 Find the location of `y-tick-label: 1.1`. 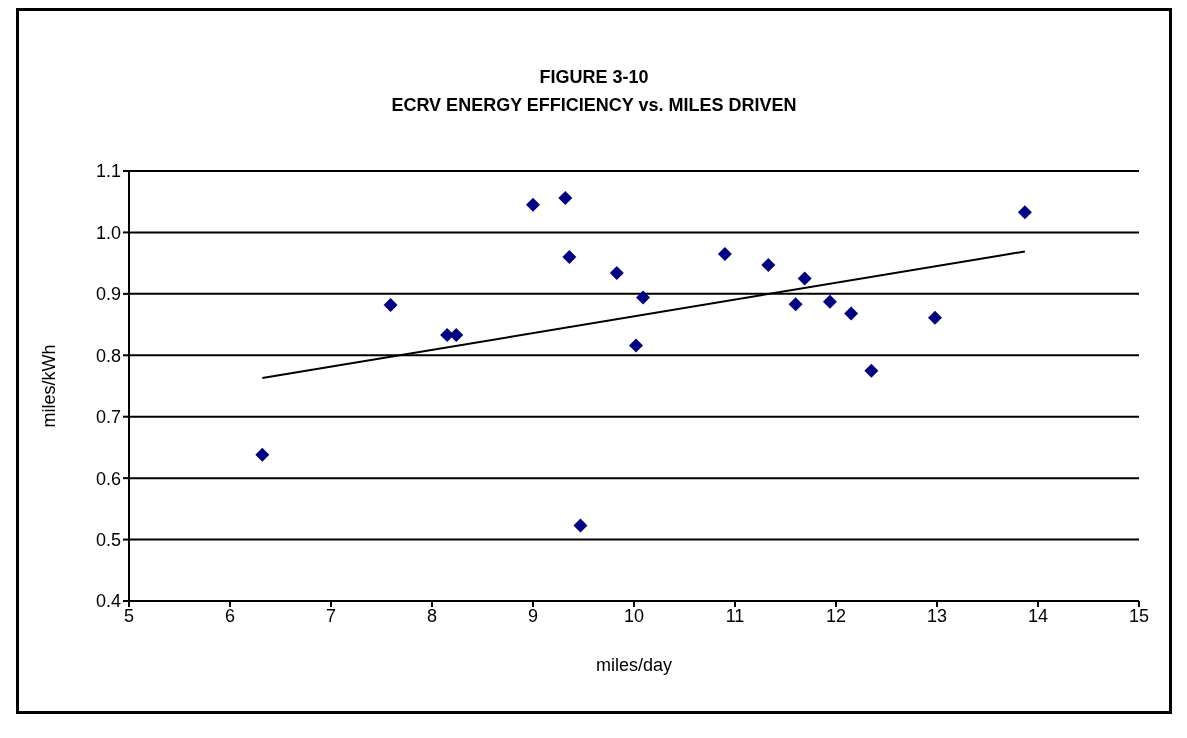

y-tick-label: 1.1 is located at coordinates (108, 171).